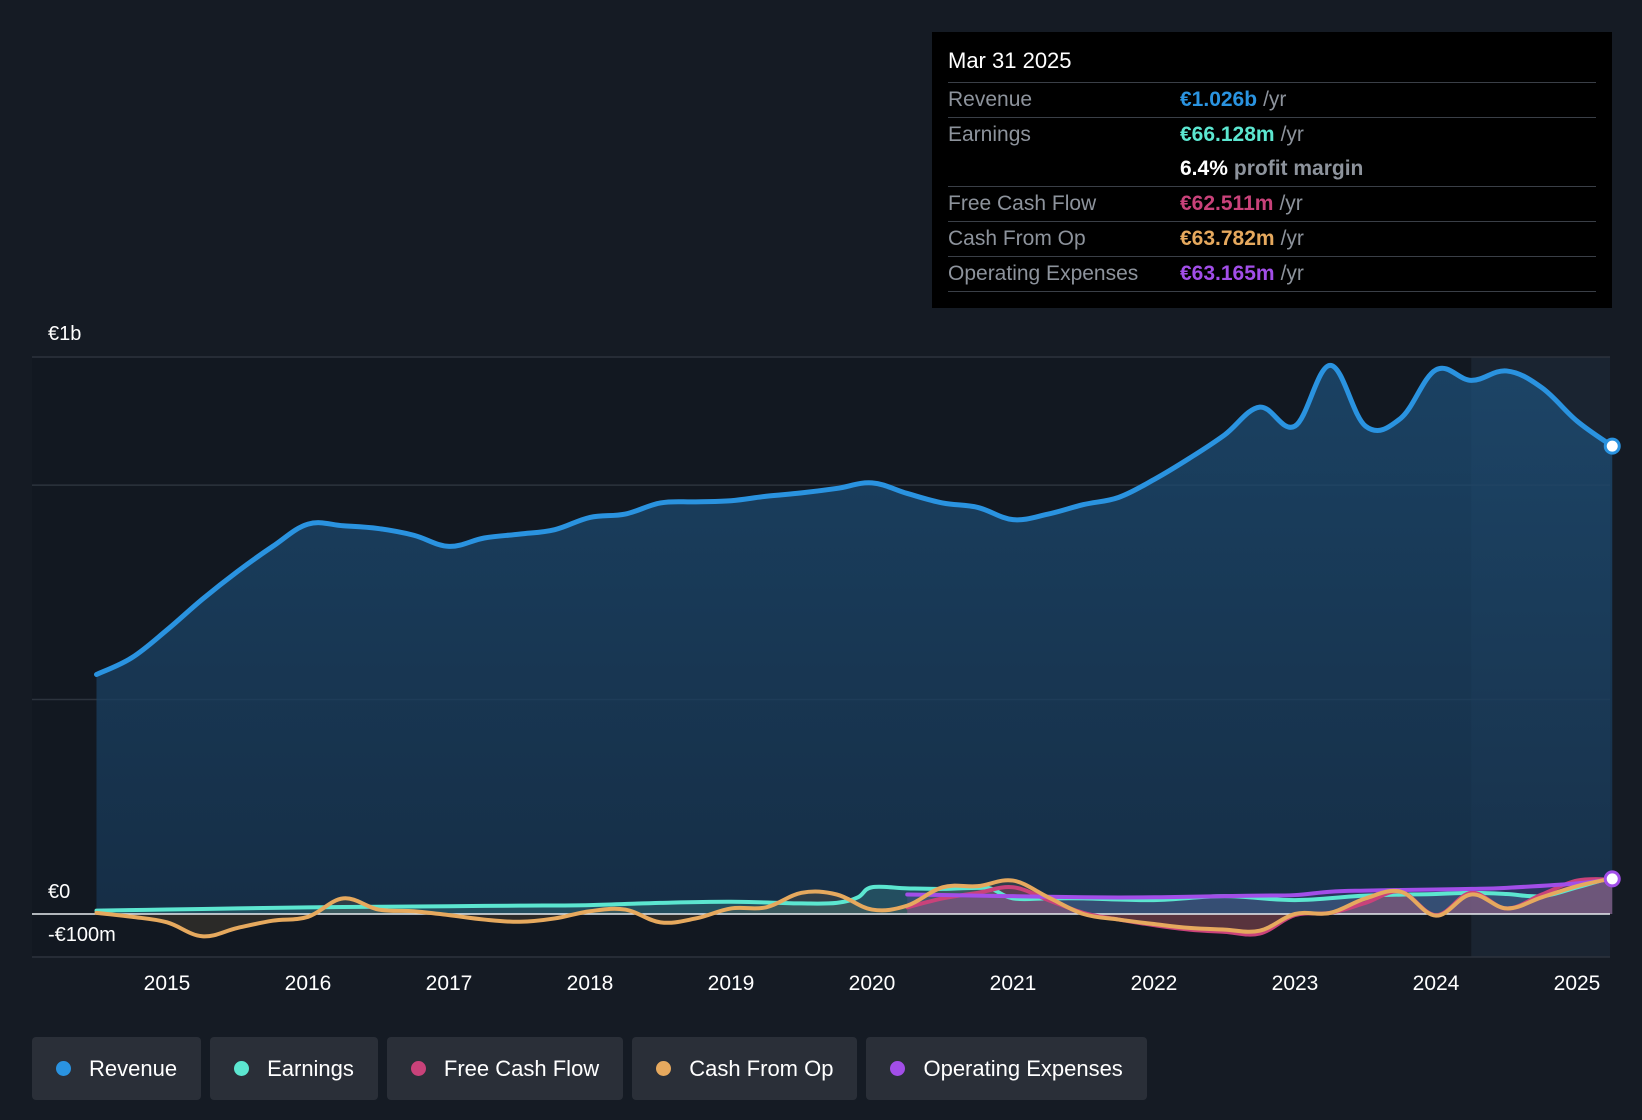  Describe the element at coordinates (1295, 983) in the screenshot. I see `x-tick-label: 2023` at that location.